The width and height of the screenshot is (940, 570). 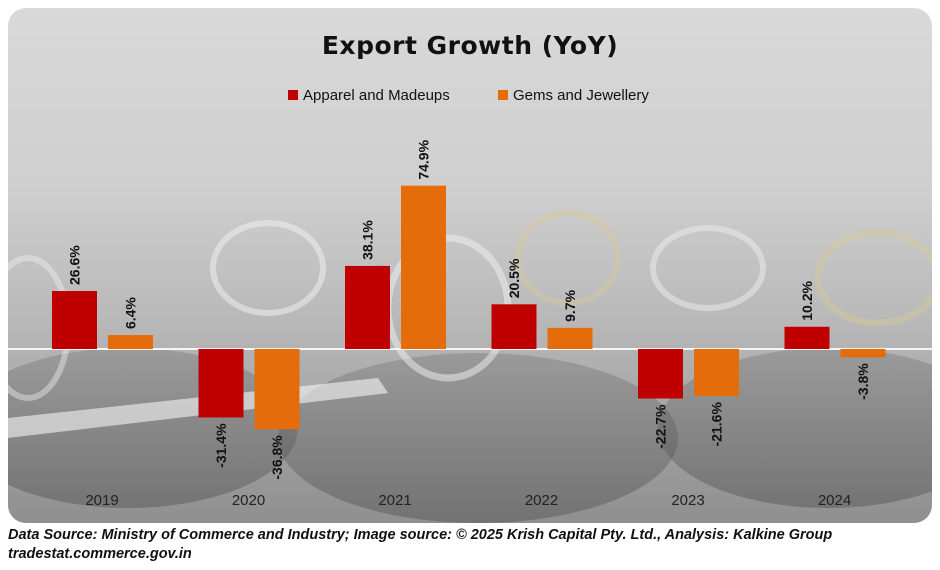 I want to click on x-tick-label: 2023, so click(x=687, y=500).